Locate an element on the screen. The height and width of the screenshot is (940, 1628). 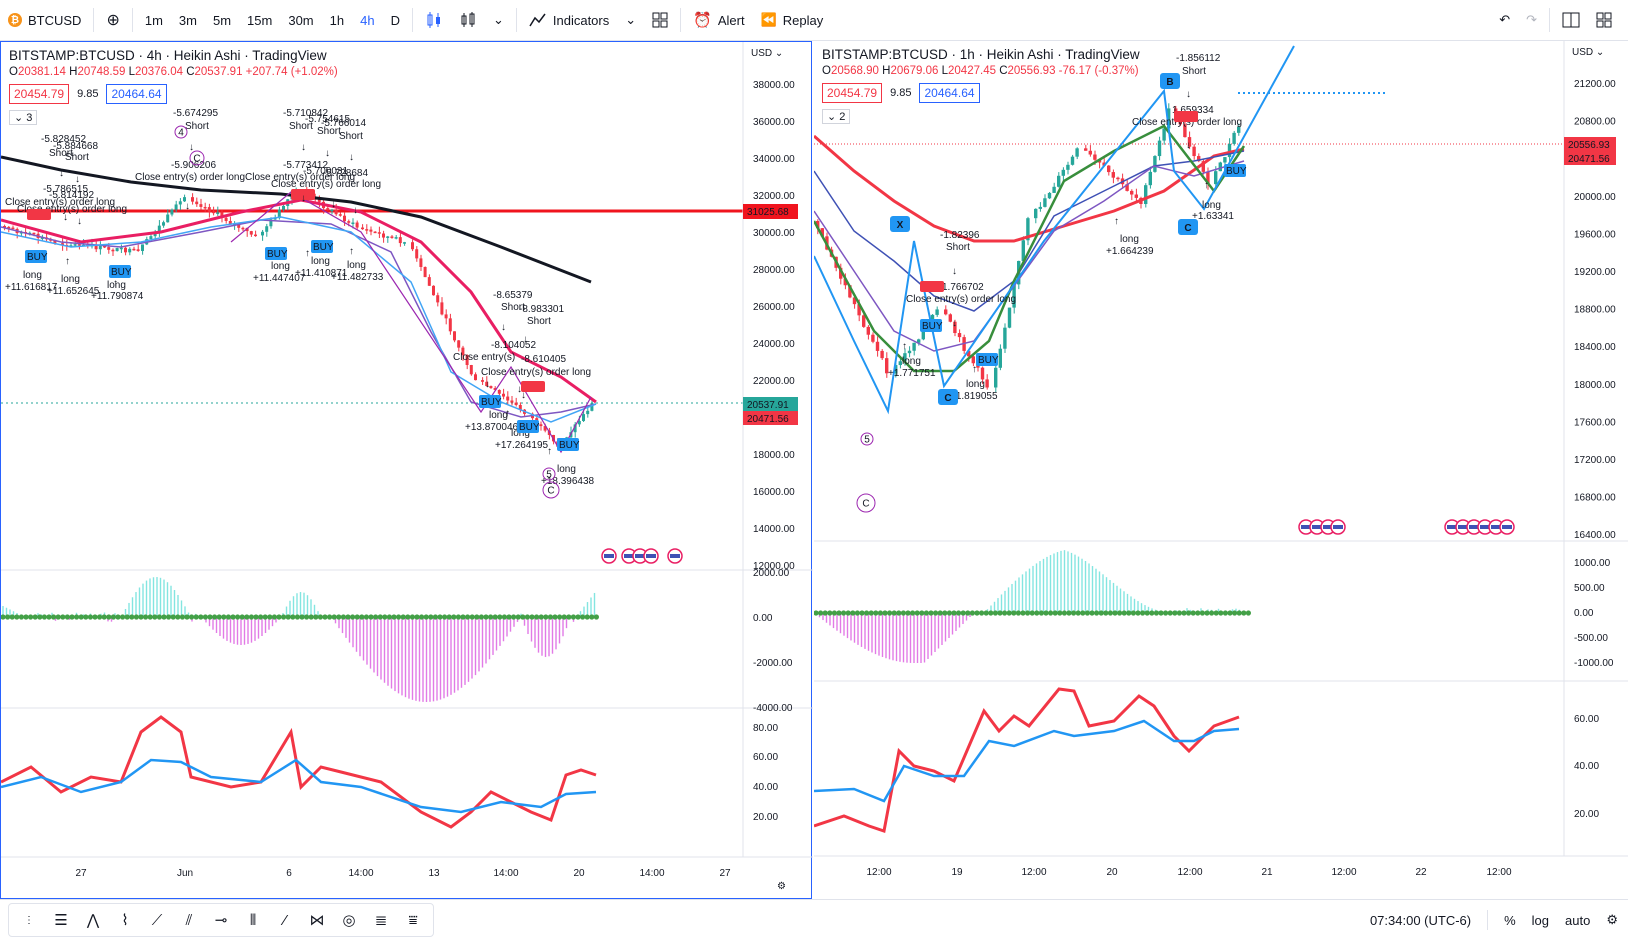
redo-button: ↷ is located at coordinates (1531, 20).